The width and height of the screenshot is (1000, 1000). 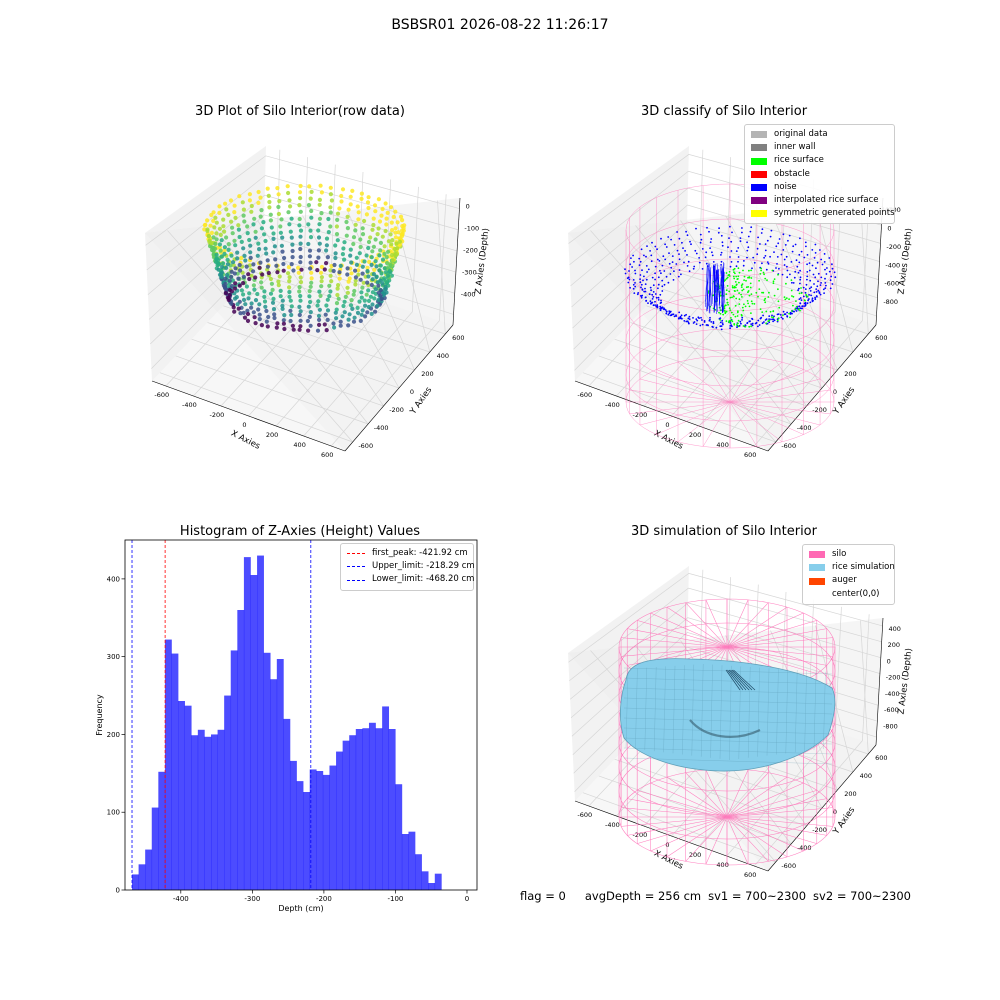 What do you see at coordinates (381, 428) in the screenshot?
I see `raw-ytick-label: -400` at bounding box center [381, 428].